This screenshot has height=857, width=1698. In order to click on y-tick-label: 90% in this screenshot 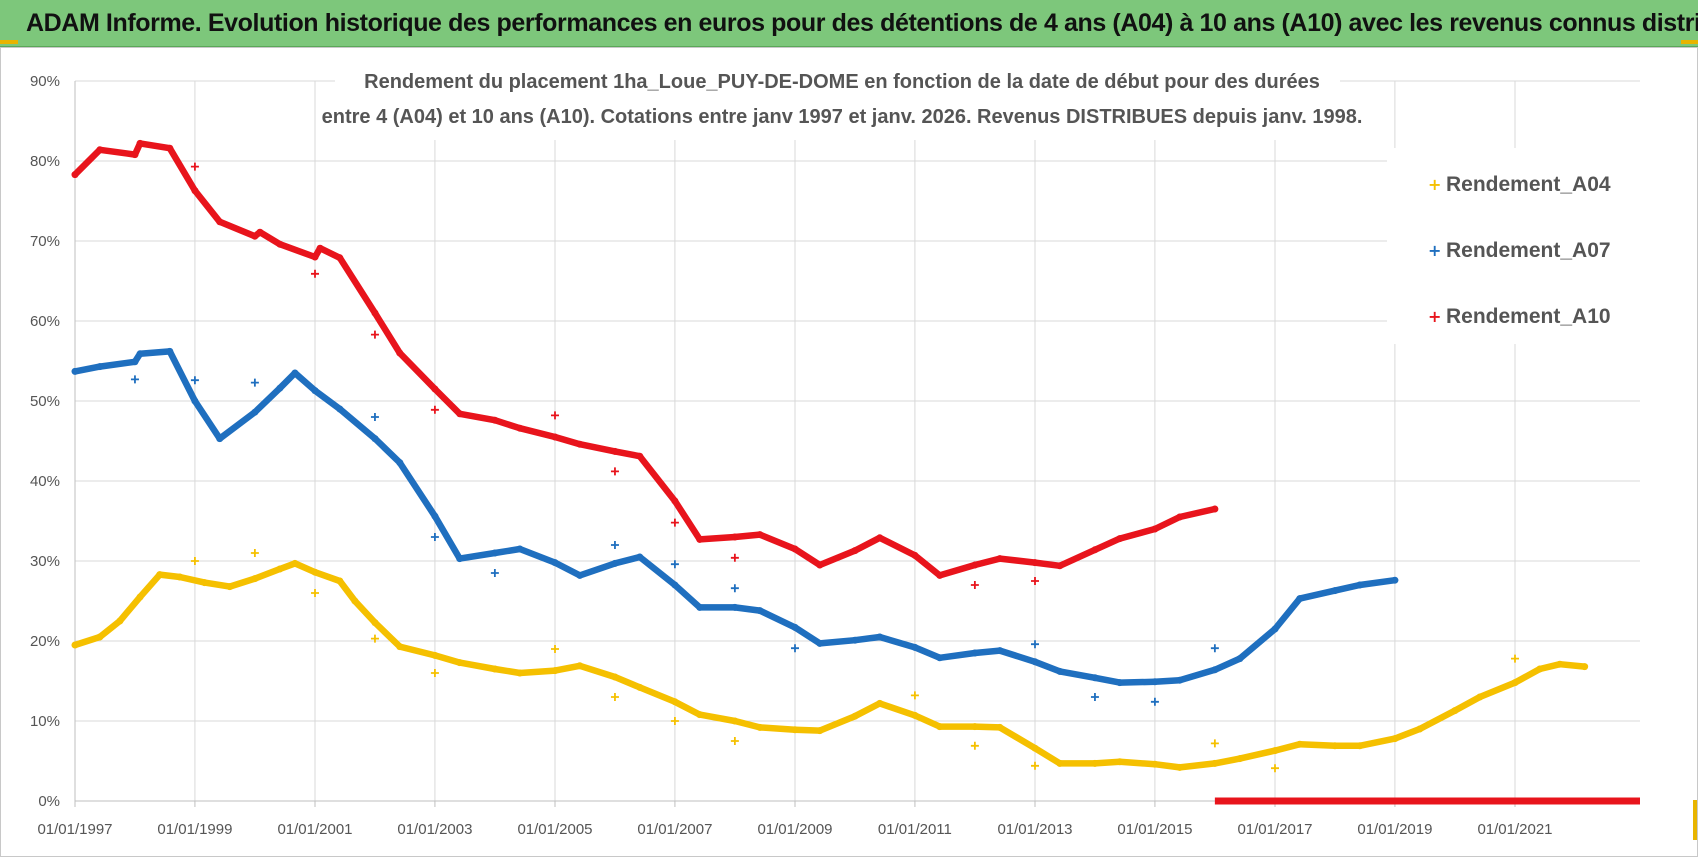, I will do `click(45, 81)`.